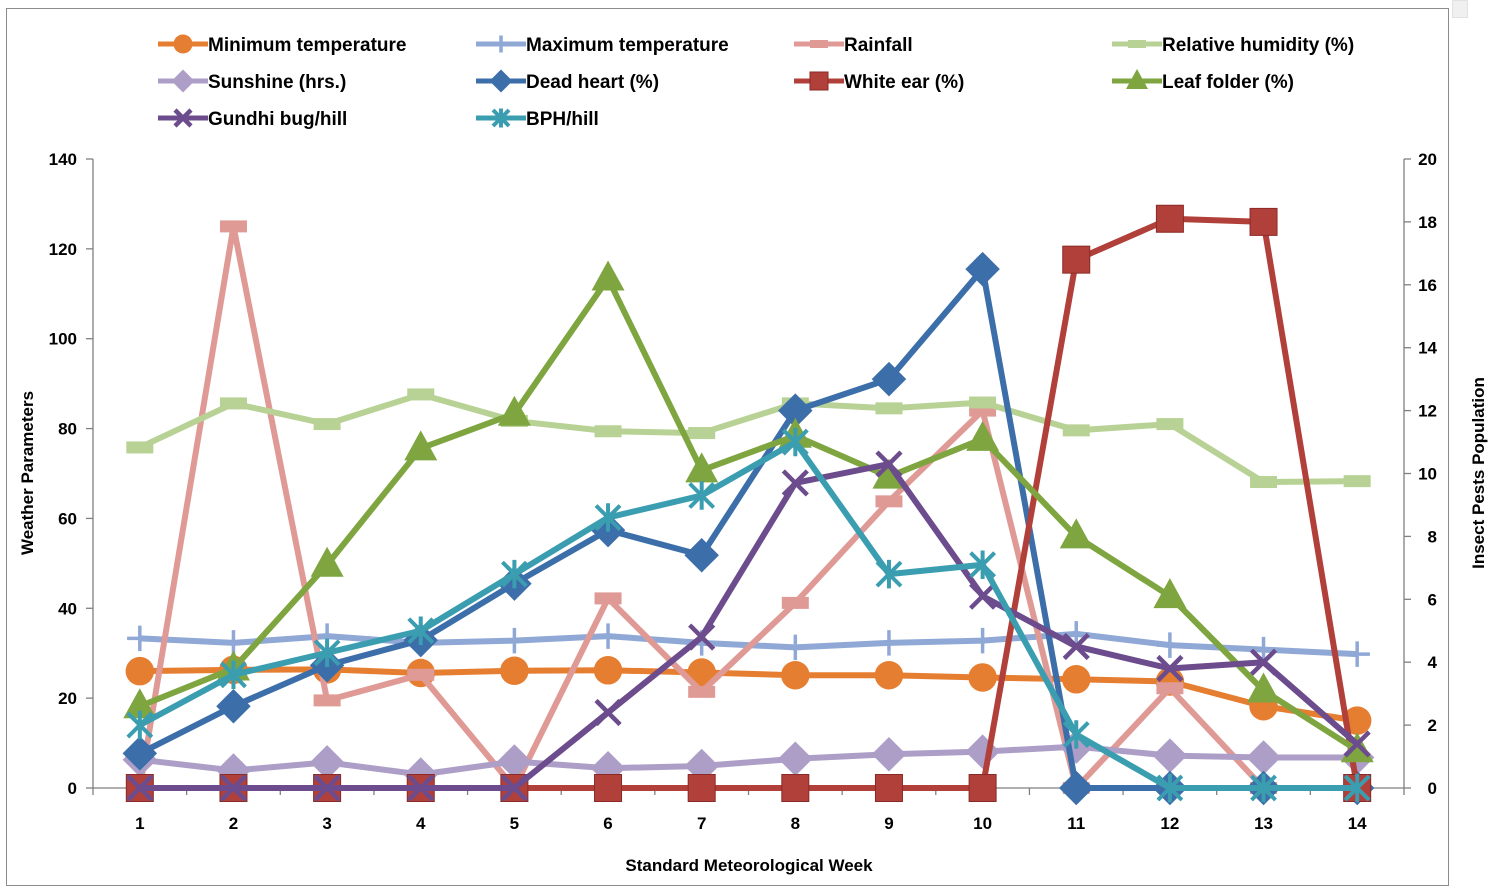 This screenshot has height=889, width=1489. Describe the element at coordinates (701, 823) in the screenshot. I see `x-tick-label: 7` at that location.